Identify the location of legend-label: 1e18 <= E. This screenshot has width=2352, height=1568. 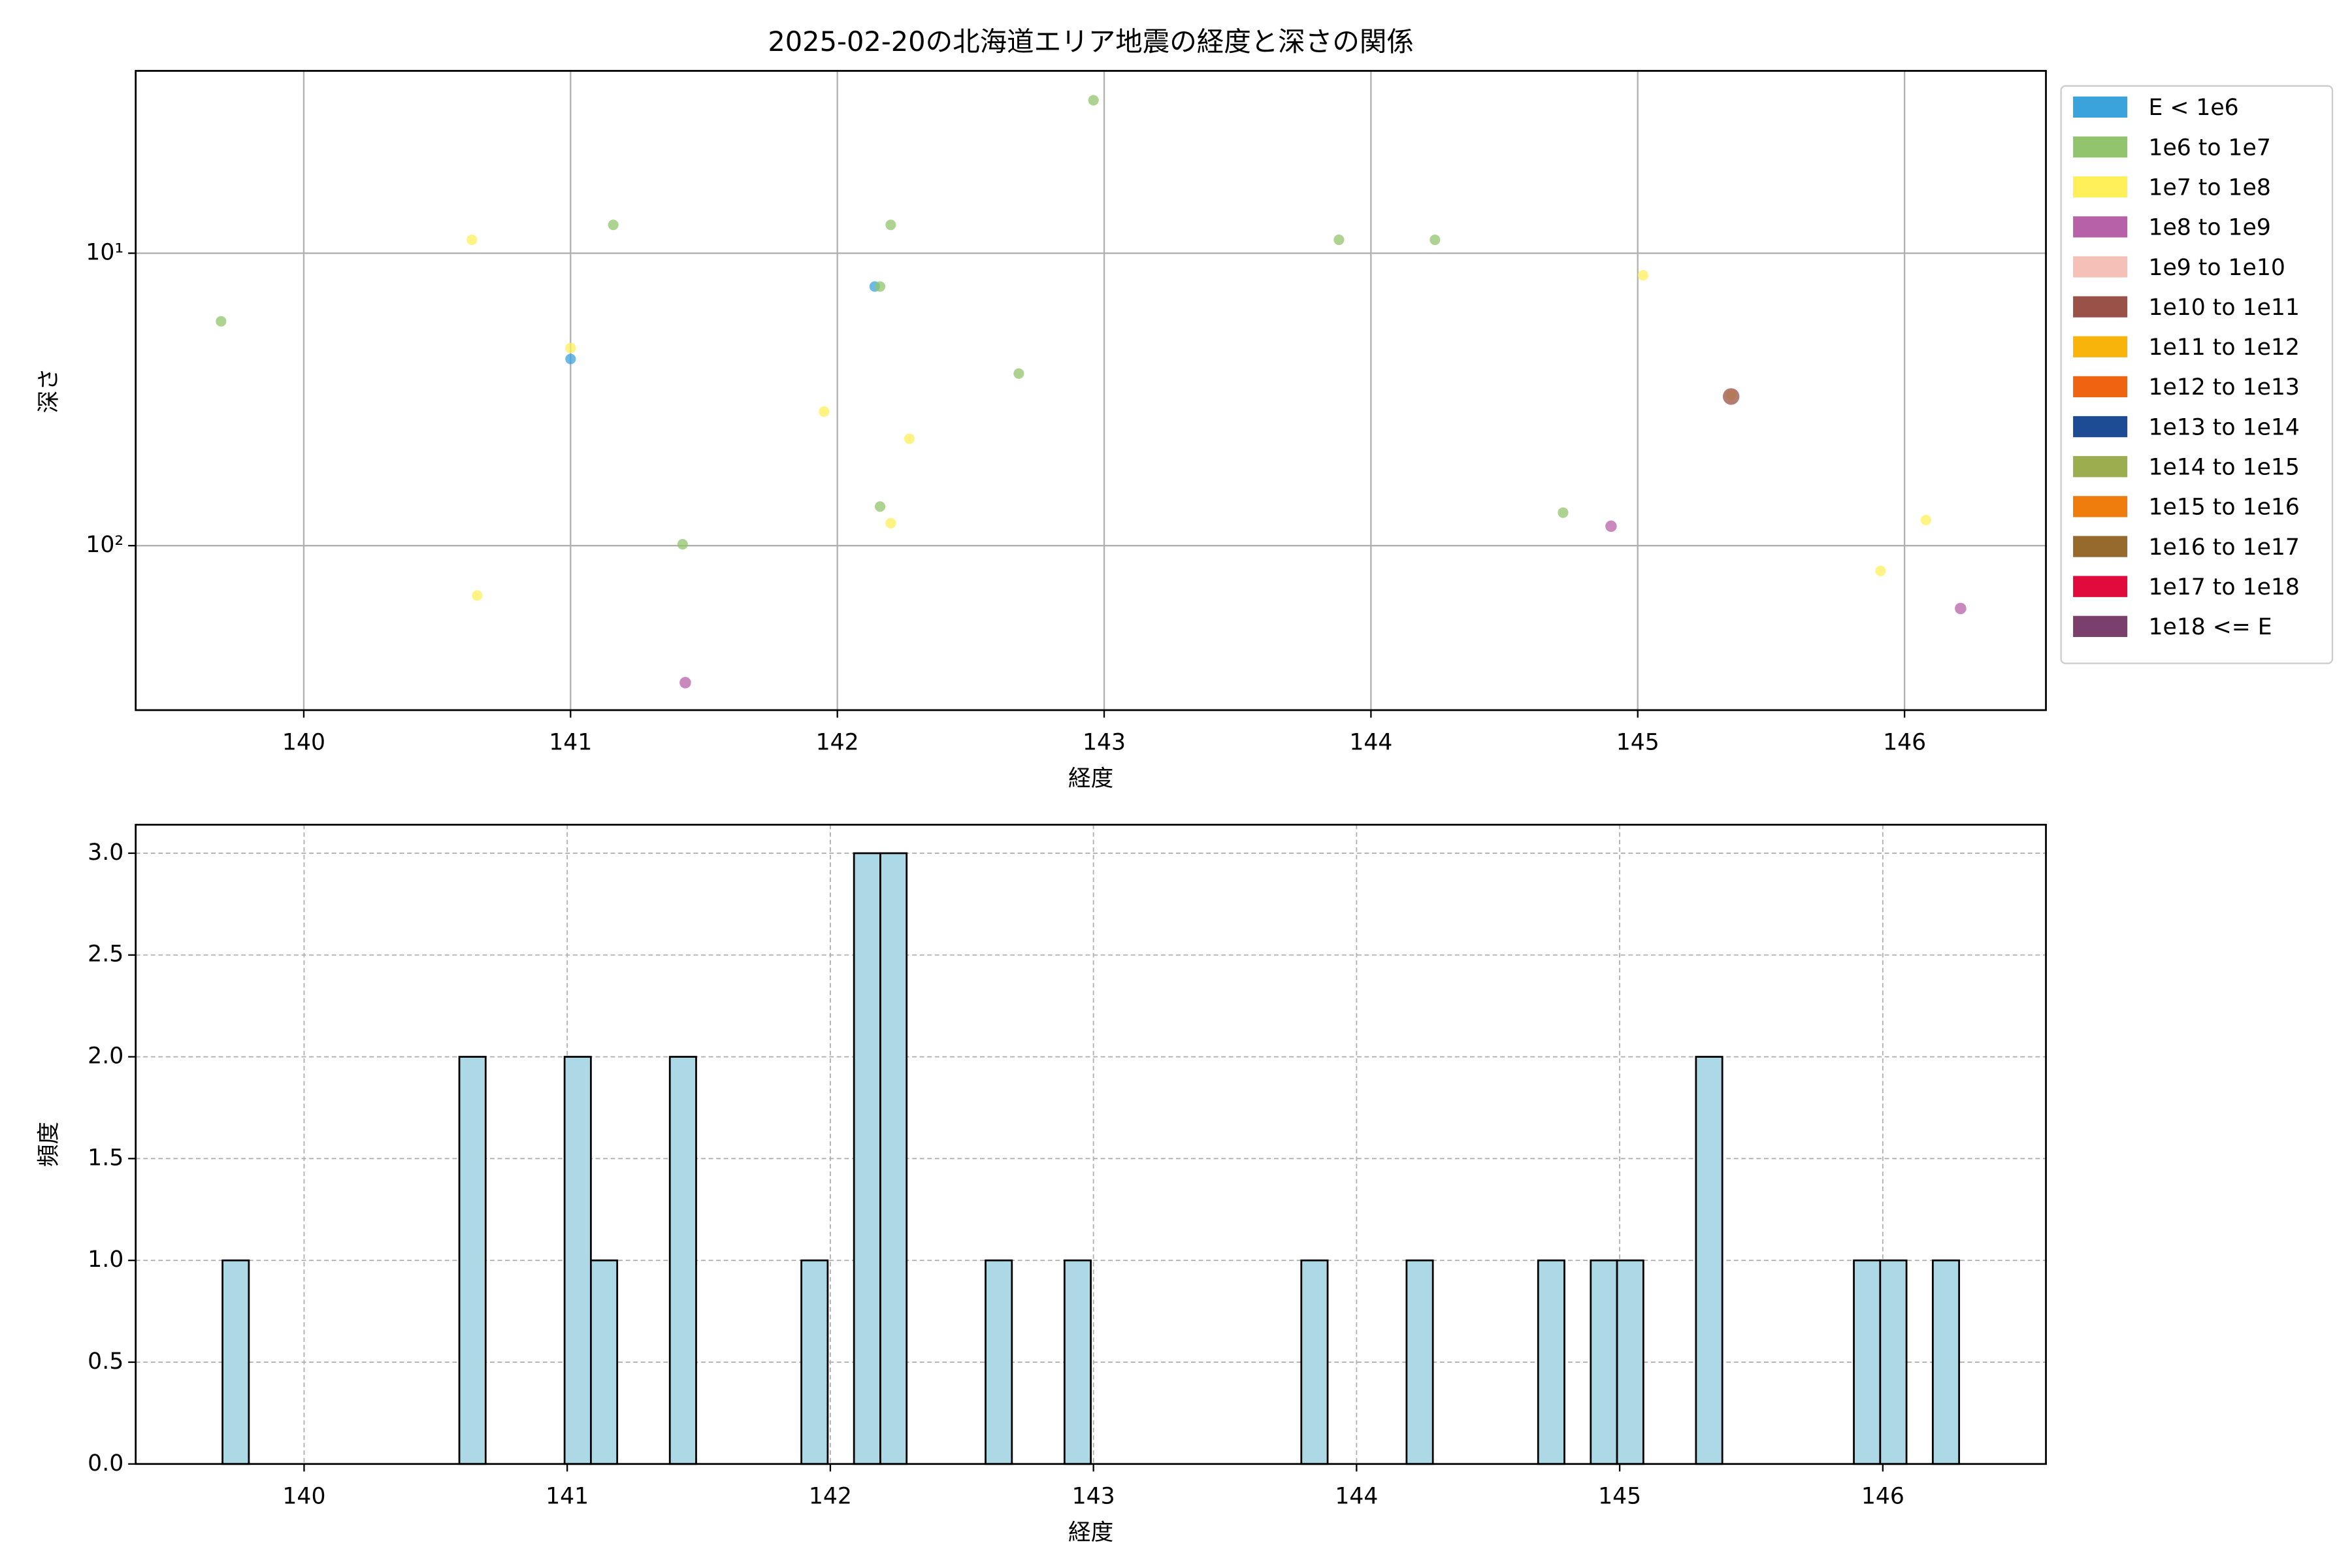
(2210, 627).